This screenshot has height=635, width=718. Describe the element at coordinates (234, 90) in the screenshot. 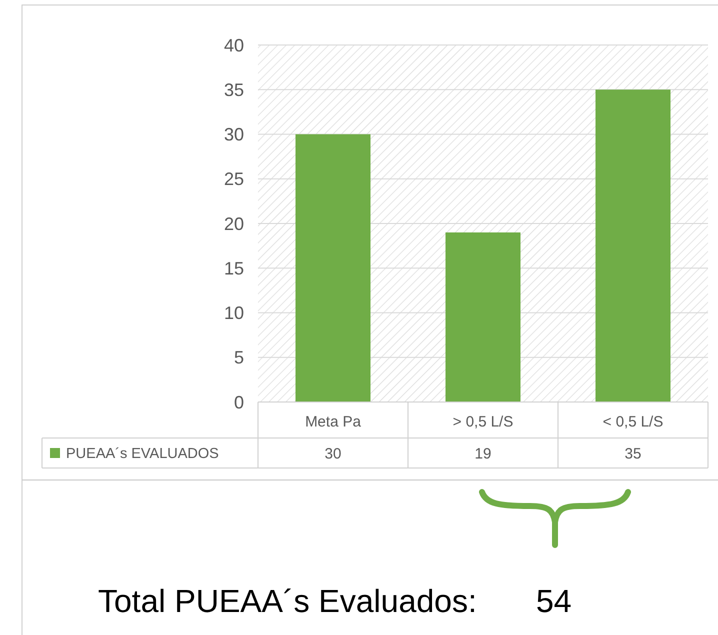

I see `y-tick-label: 35` at that location.